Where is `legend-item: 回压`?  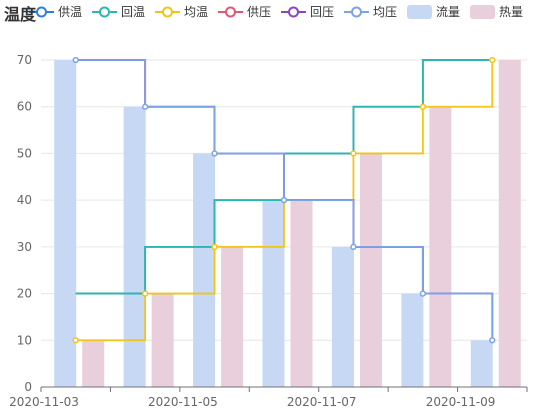
legend-item: 回压 is located at coordinates (307, 12).